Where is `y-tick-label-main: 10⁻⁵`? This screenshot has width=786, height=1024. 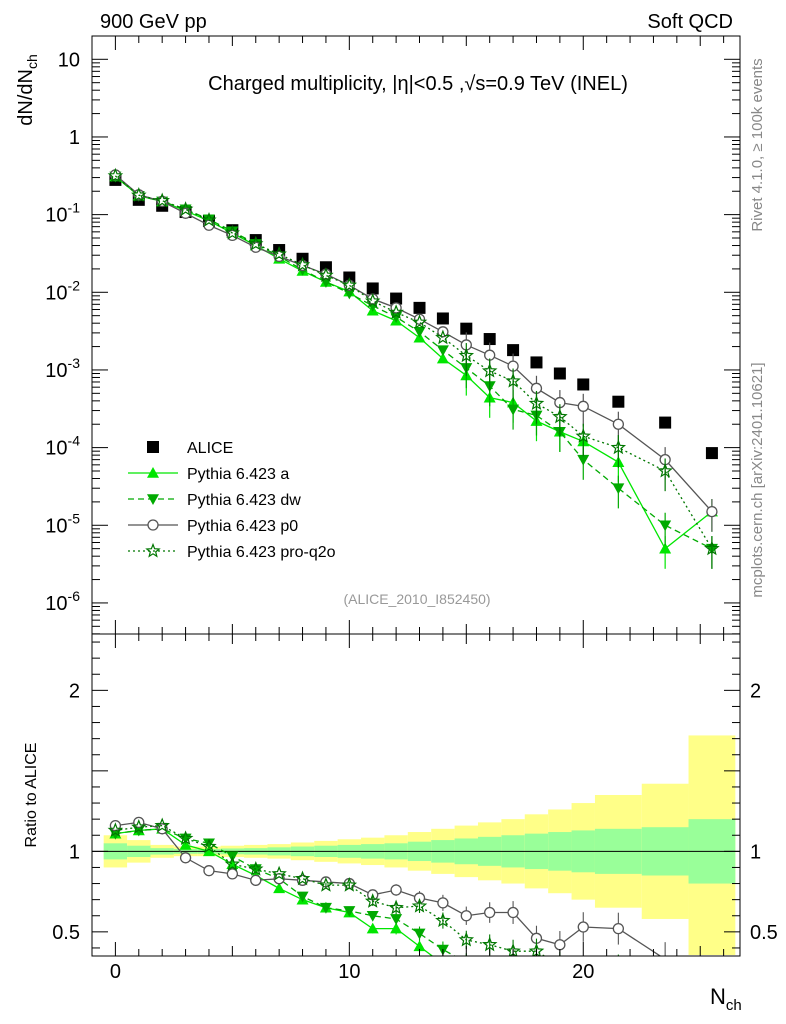 y-tick-label-main: 10⁻⁵ is located at coordinates (62, 523).